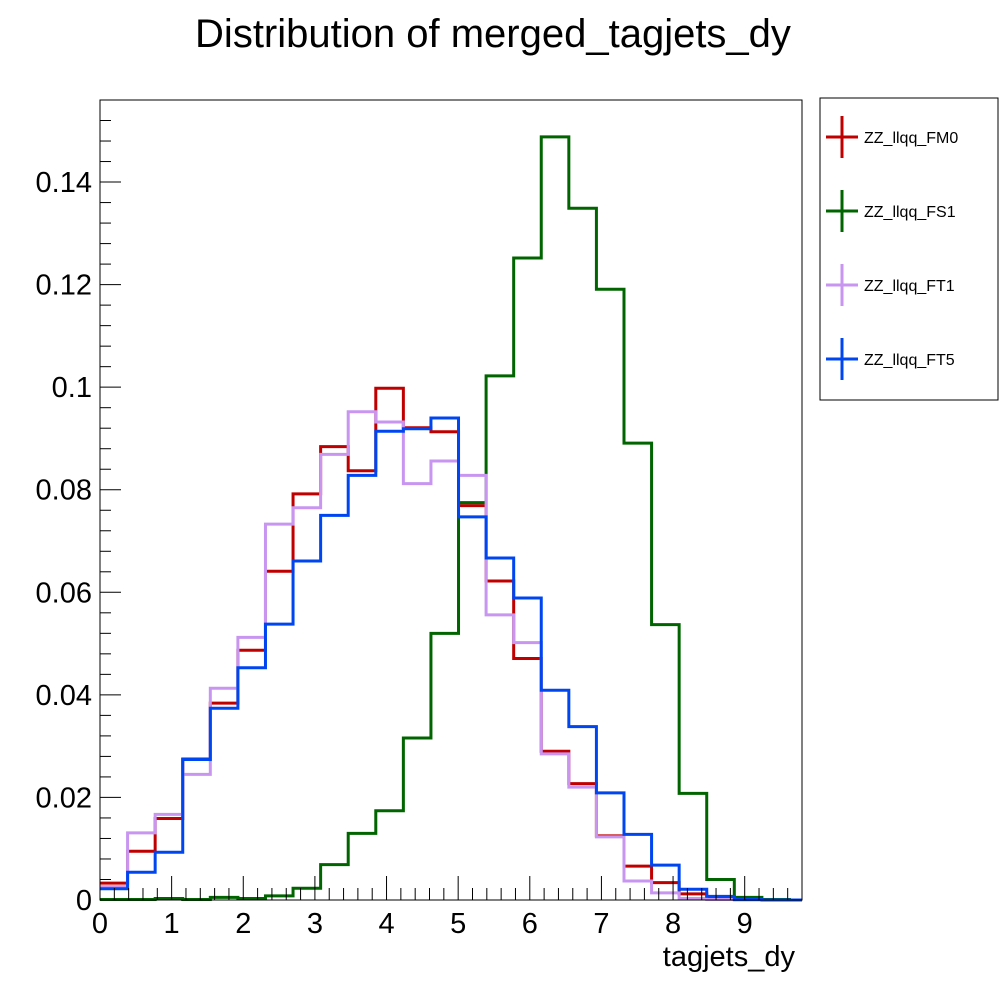  I want to click on chart-title: Distribution of merged_tagjets_dy, so click(493, 34).